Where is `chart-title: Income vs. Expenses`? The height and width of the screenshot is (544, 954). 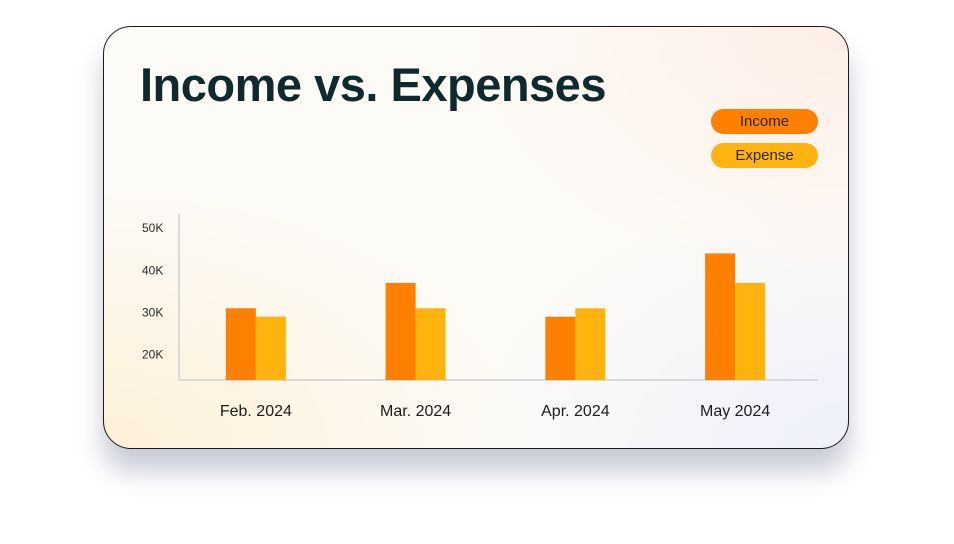
chart-title: Income vs. Expenses is located at coordinates (373, 84).